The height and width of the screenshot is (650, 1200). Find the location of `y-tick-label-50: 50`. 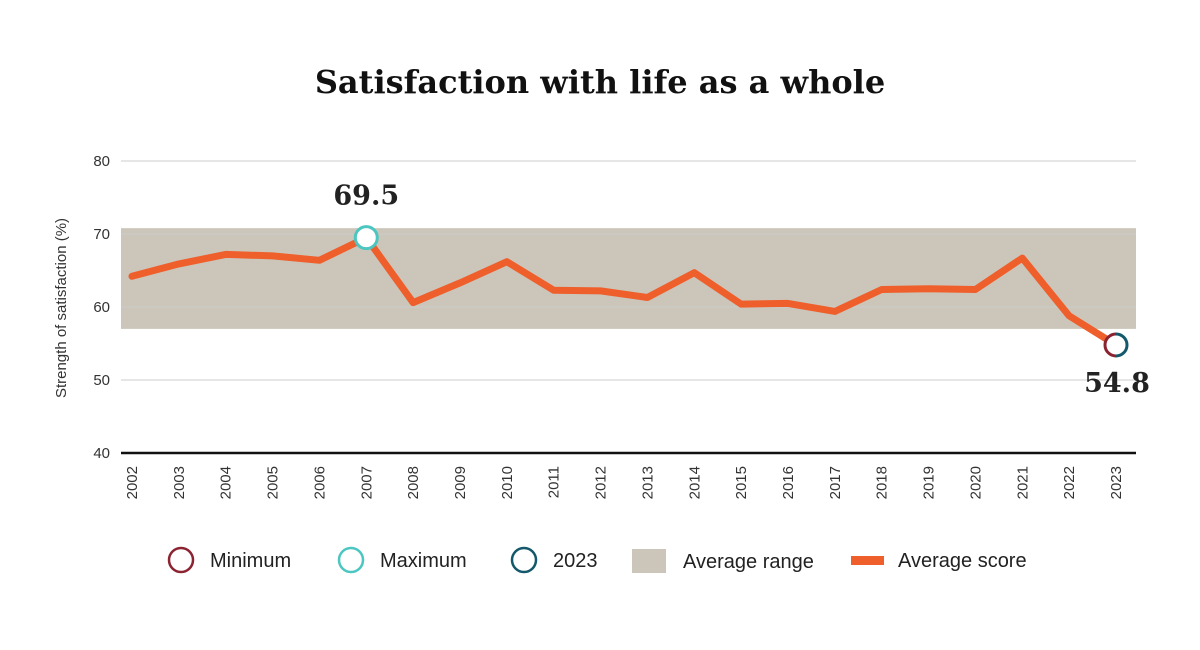

y-tick-label-50: 50 is located at coordinates (101, 380).